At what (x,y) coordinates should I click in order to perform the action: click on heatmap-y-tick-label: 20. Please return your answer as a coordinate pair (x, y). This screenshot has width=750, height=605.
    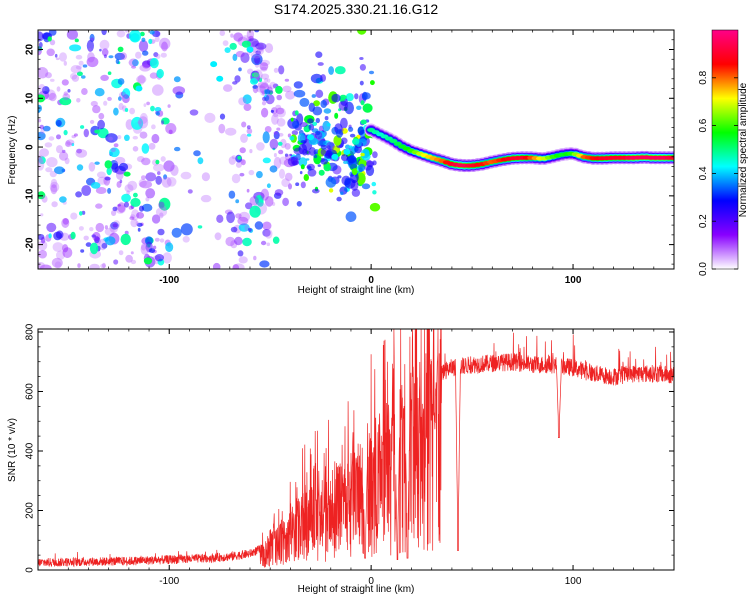
    Looking at the image, I should click on (30, 50).